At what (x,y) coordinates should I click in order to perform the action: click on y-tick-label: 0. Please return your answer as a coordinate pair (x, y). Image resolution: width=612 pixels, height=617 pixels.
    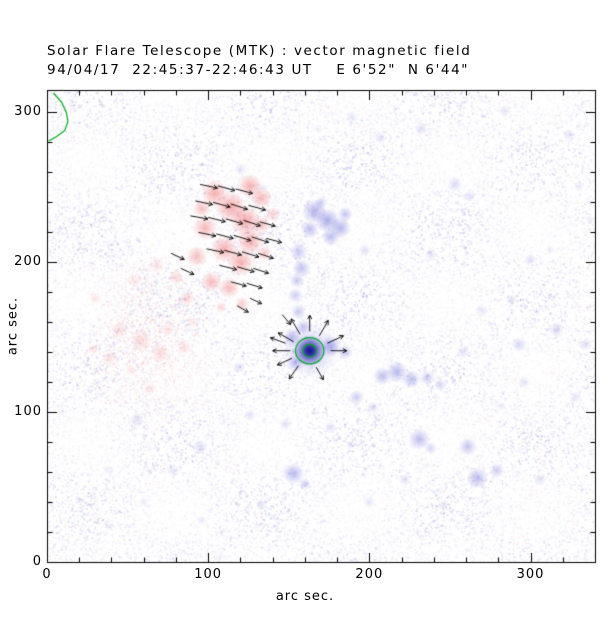
    Looking at the image, I should click on (37, 561).